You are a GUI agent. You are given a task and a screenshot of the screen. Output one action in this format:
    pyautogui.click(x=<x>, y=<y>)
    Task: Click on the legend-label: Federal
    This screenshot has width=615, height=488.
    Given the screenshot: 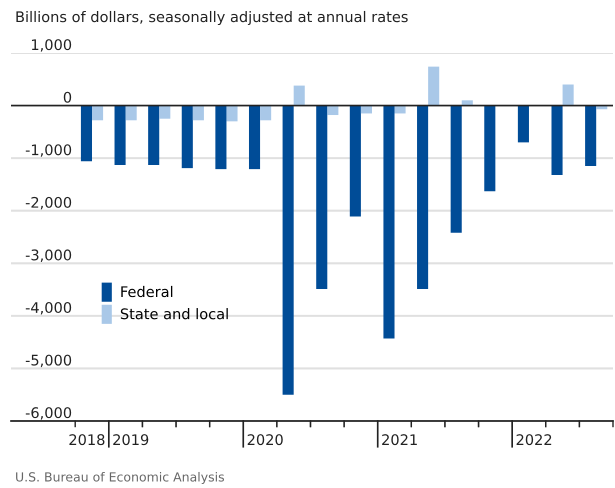 What is the action you would take?
    pyautogui.click(x=146, y=292)
    